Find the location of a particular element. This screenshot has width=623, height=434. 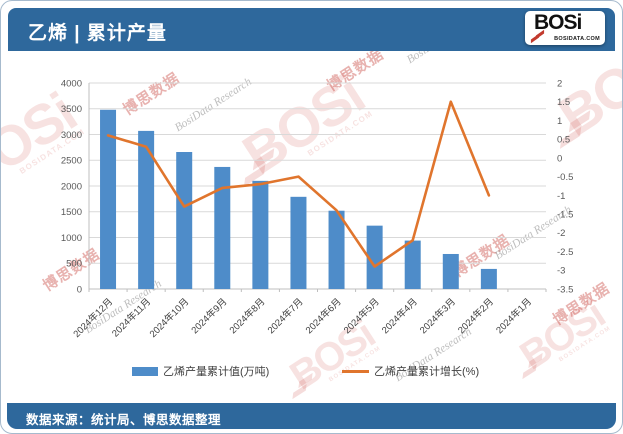

right-axis-tick-label: -1.5 is located at coordinates (565, 214).